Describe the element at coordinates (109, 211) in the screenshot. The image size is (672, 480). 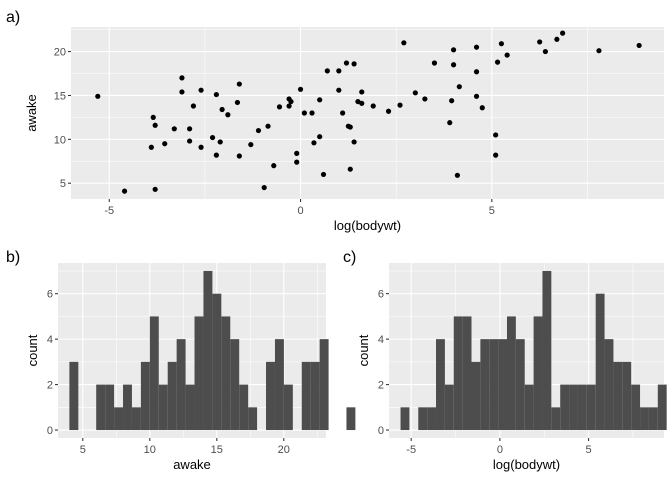
I see `x-tick-label: -5` at that location.